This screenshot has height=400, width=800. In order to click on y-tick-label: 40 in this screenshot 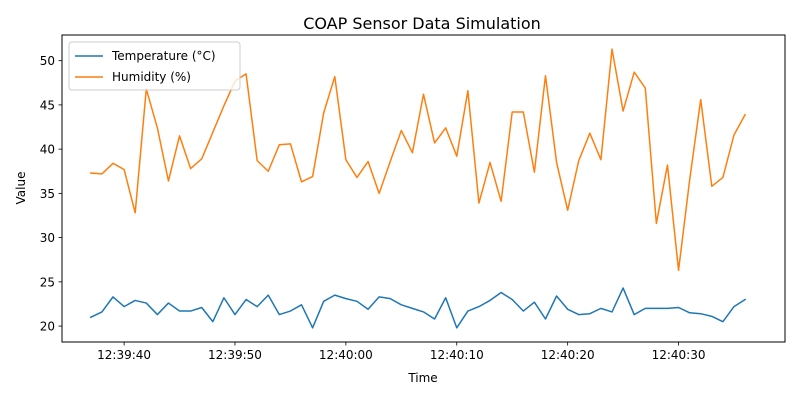, I will do `click(47, 150)`.